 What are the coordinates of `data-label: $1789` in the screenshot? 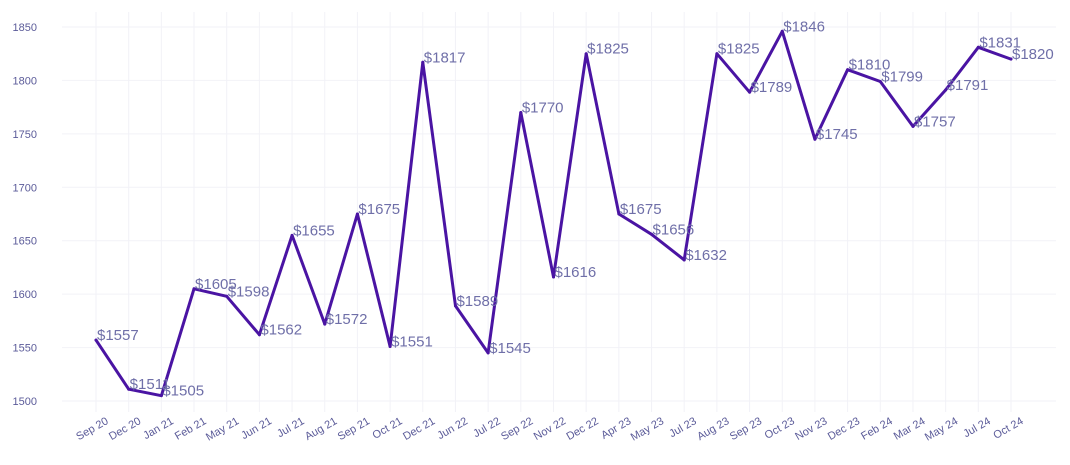 It's located at (772, 87).